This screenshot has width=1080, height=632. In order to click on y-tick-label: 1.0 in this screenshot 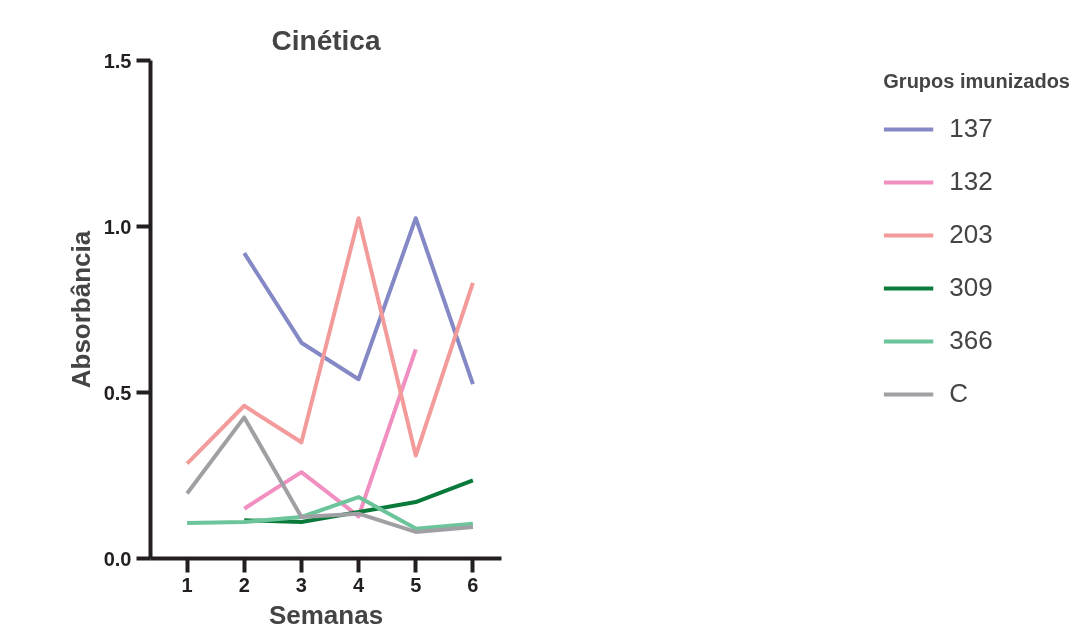, I will do `click(117, 226)`.